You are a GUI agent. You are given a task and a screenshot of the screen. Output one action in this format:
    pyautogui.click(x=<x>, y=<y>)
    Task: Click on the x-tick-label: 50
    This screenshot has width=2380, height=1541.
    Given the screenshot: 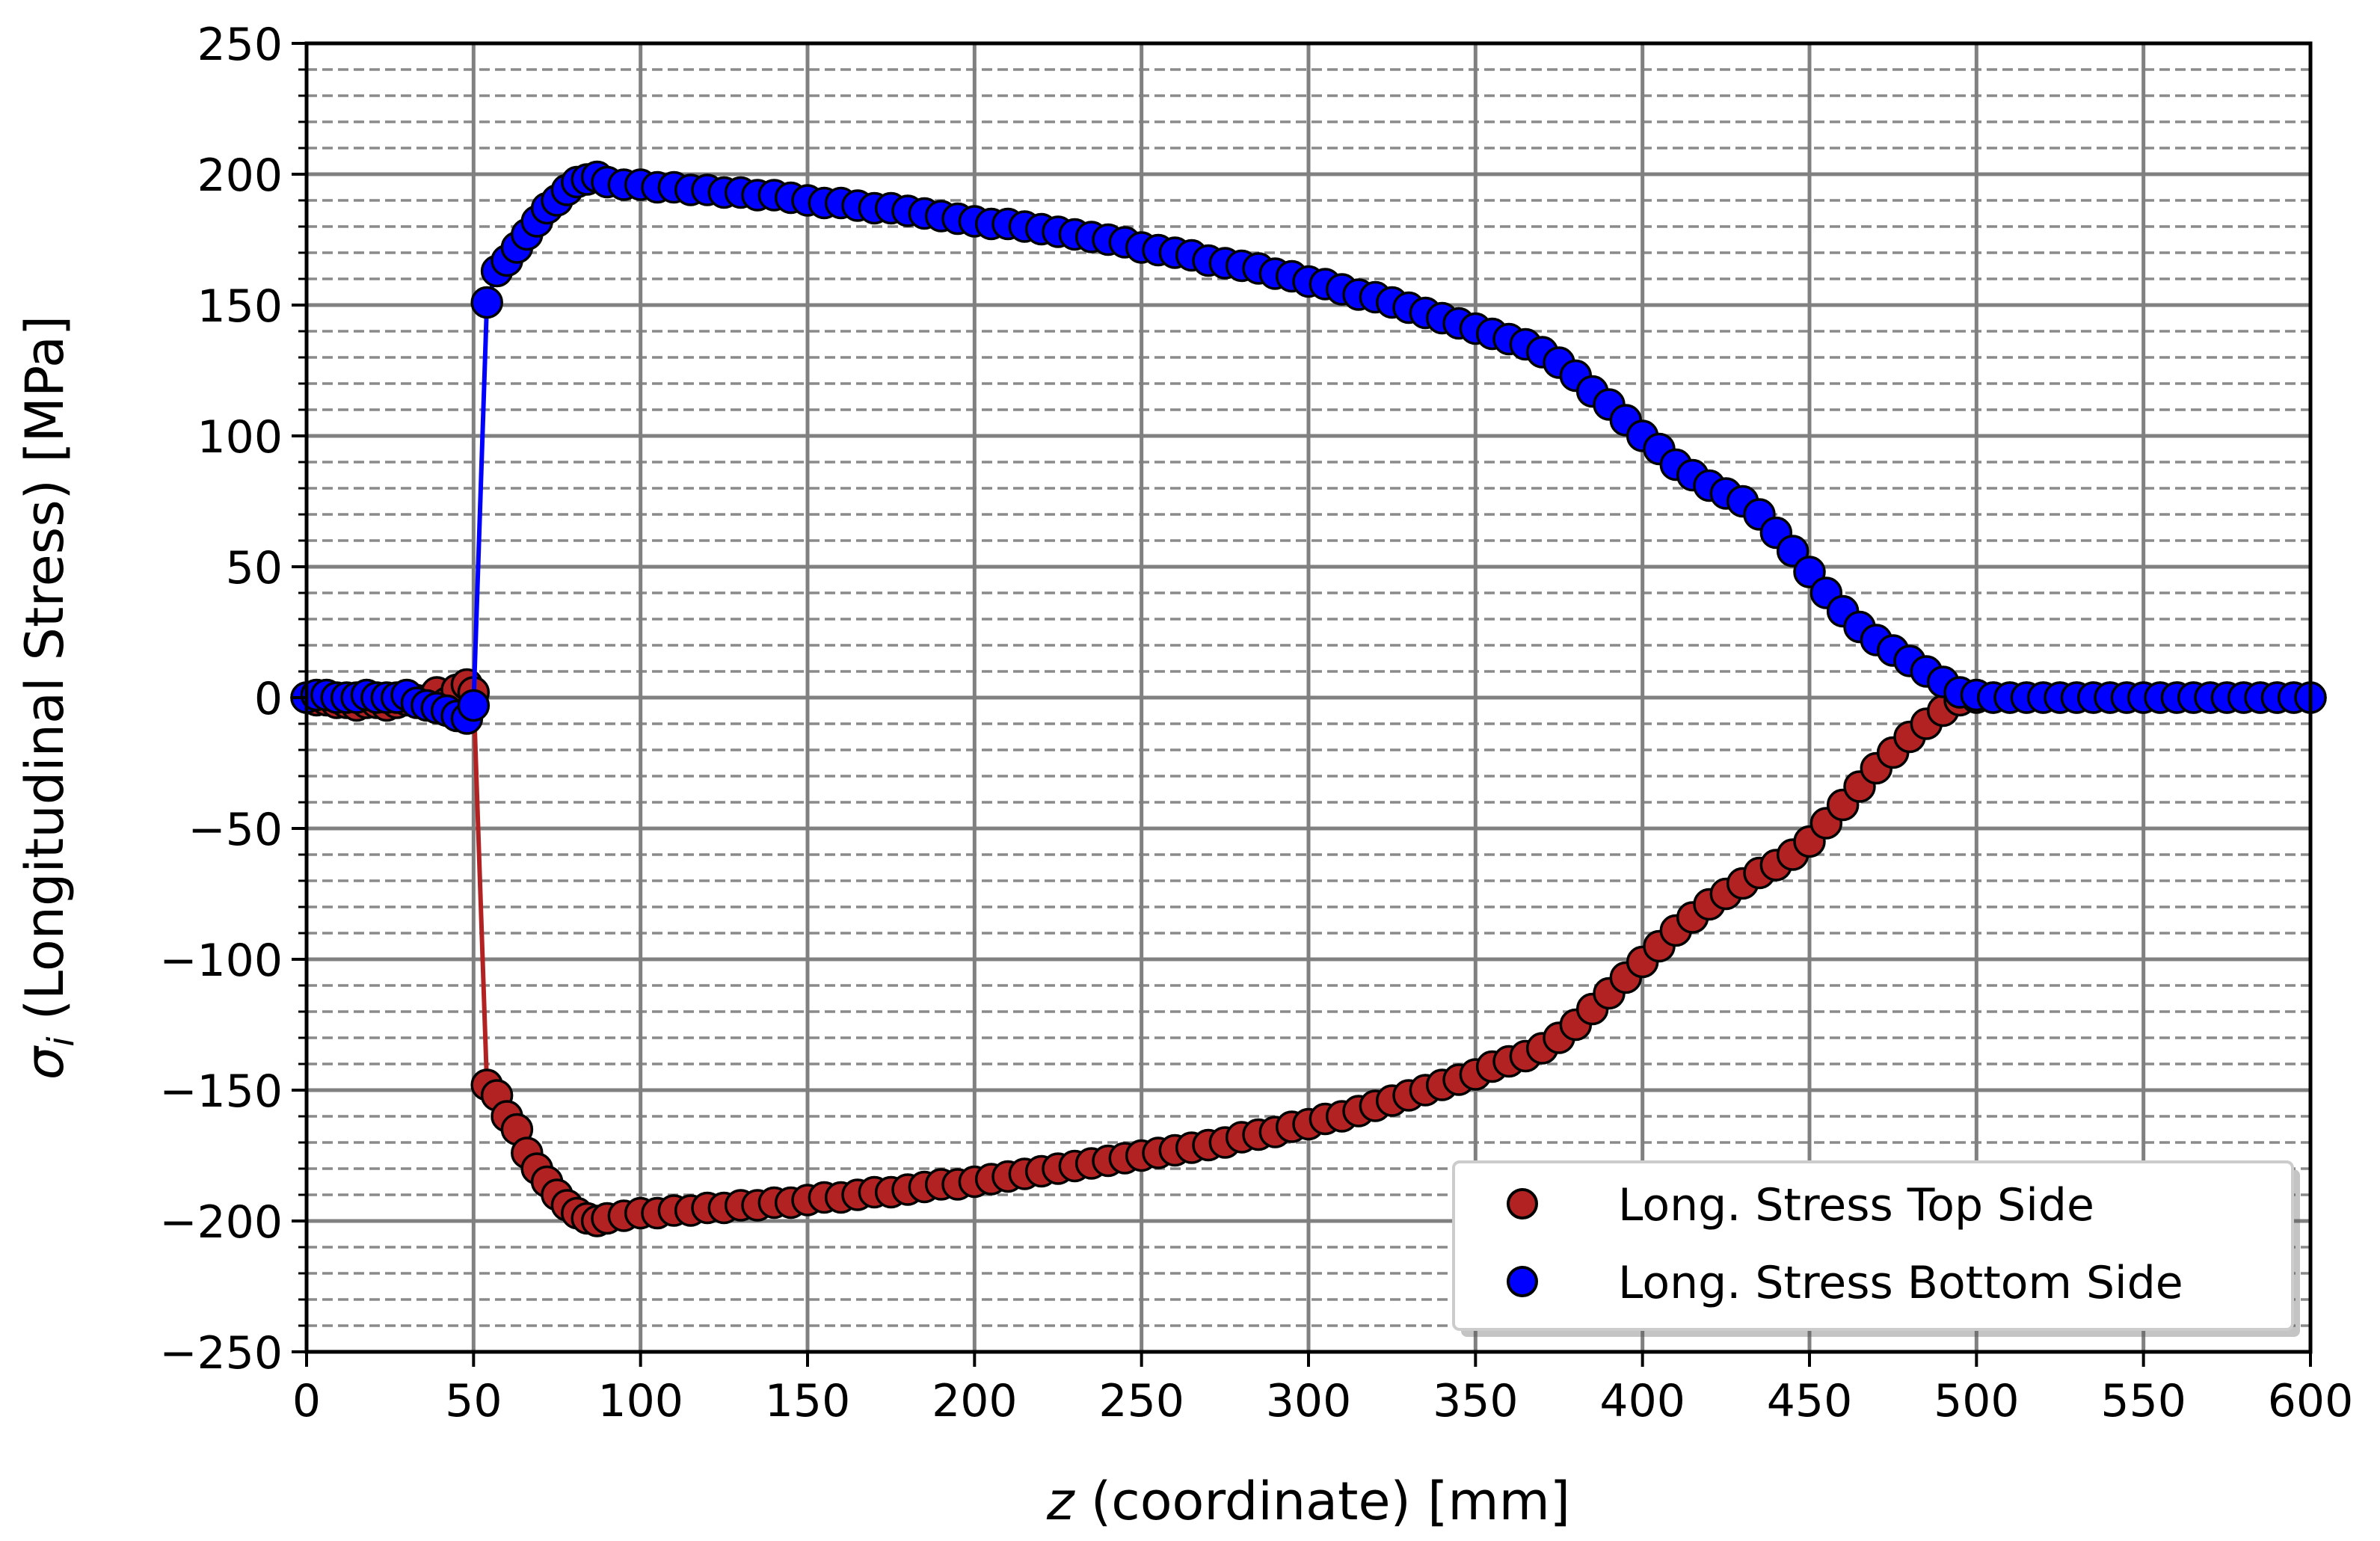 What is the action you would take?
    pyautogui.click(x=473, y=1401)
    